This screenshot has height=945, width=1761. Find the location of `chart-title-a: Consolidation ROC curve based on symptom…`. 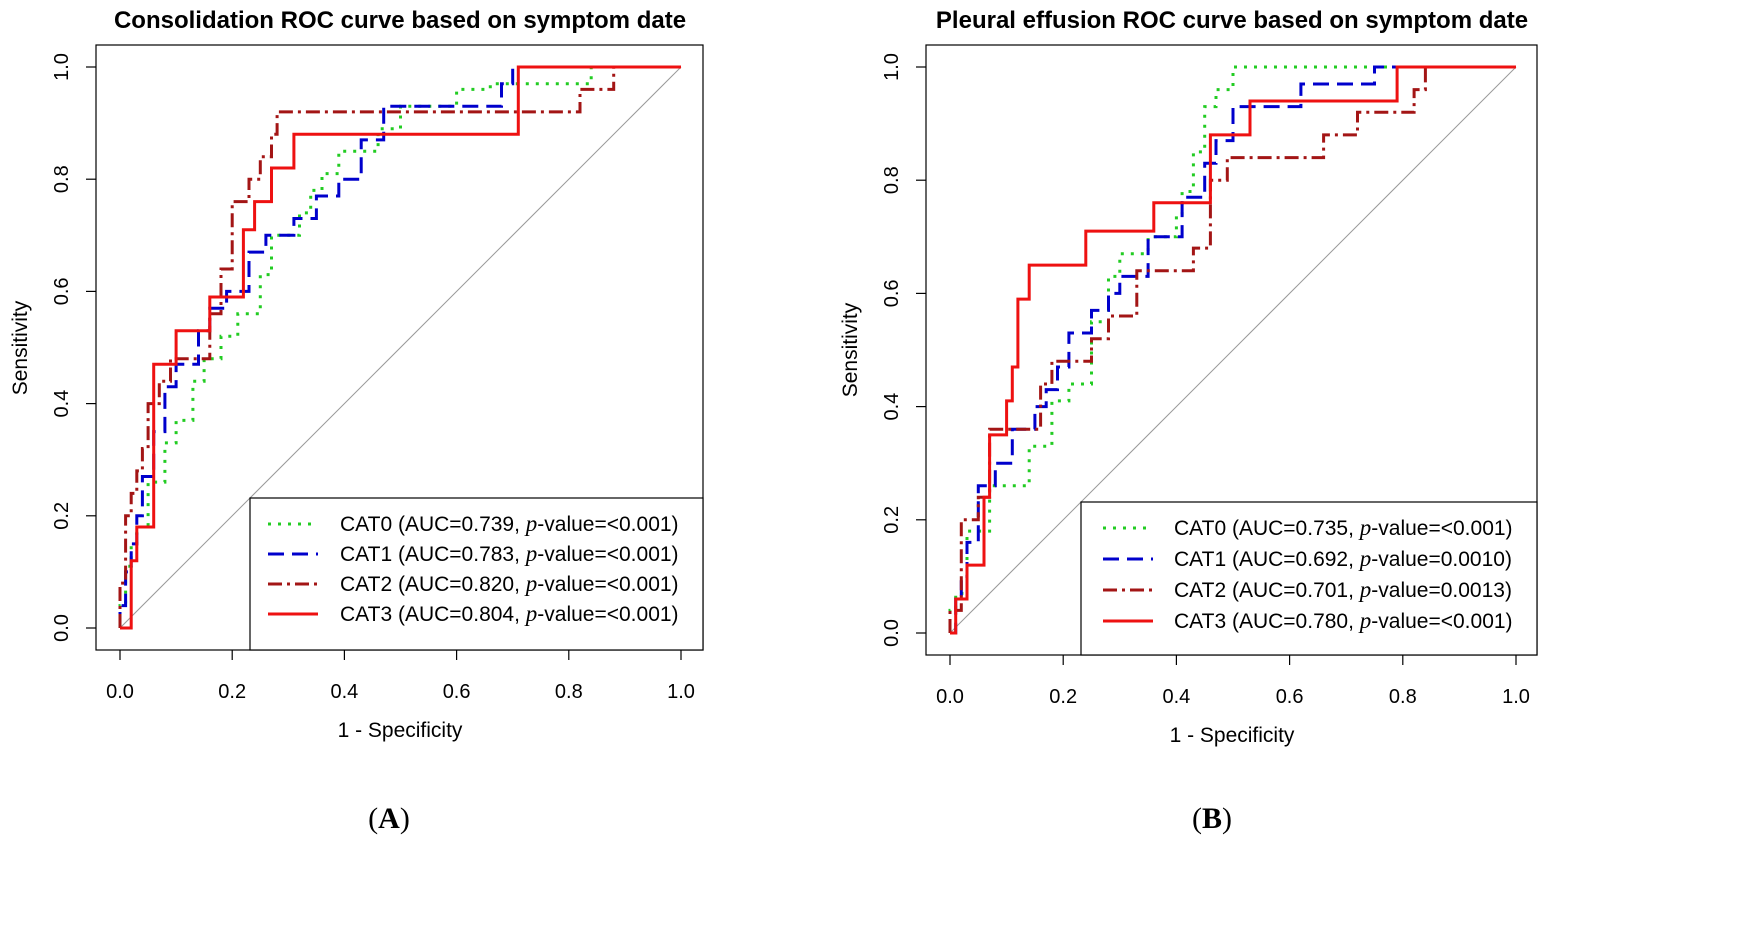

chart-title-a: Consolidation ROC curve based on symptom… is located at coordinates (400, 20).